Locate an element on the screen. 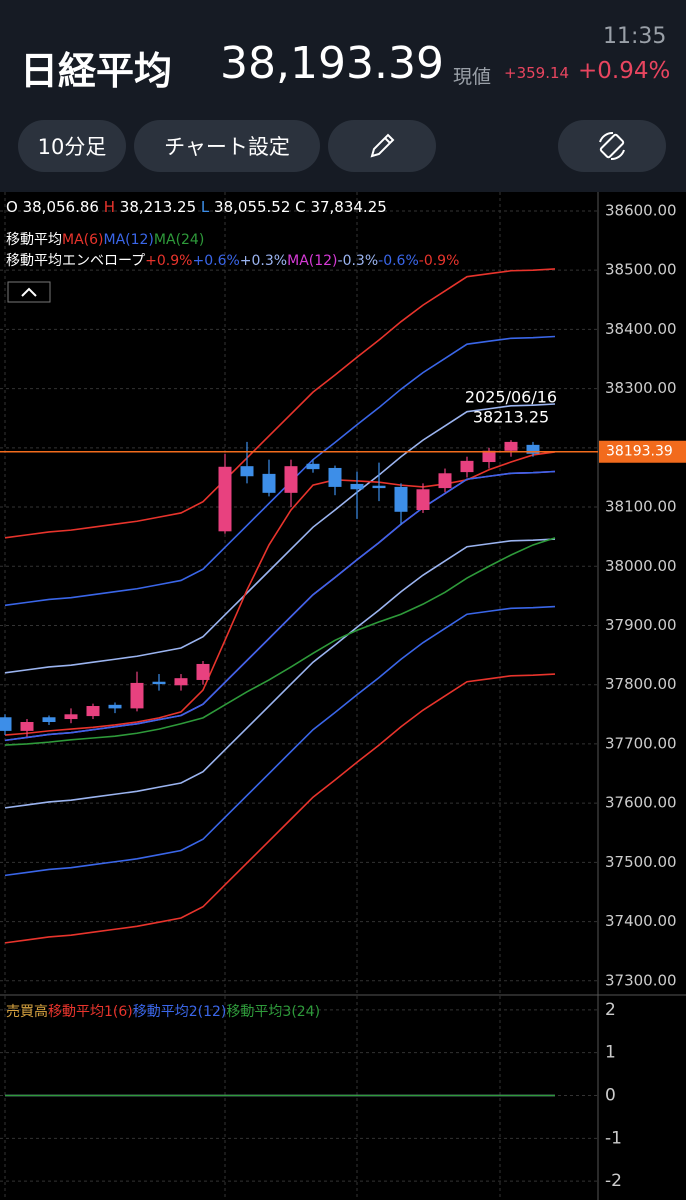  rotate-button is located at coordinates (612, 146).